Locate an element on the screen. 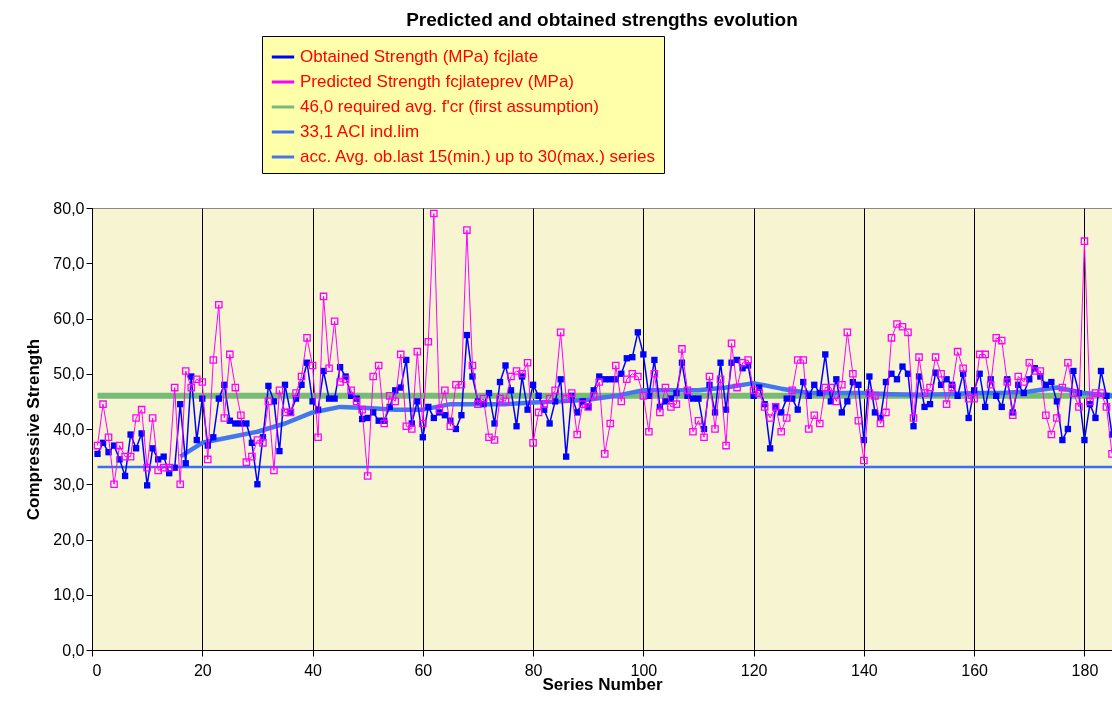  y-tick-label: 30,0 is located at coordinates (69, 484).